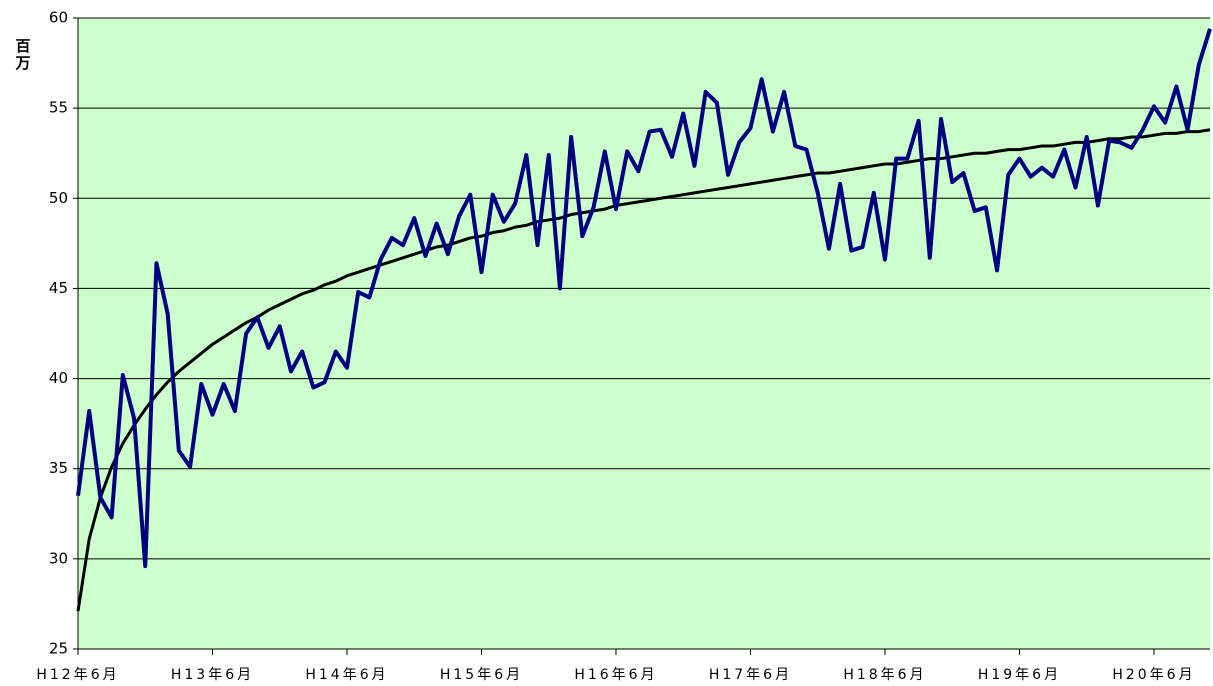 This screenshot has width=1213, height=686. Describe the element at coordinates (58, 558) in the screenshot. I see `y-tick-label: 30` at that location.